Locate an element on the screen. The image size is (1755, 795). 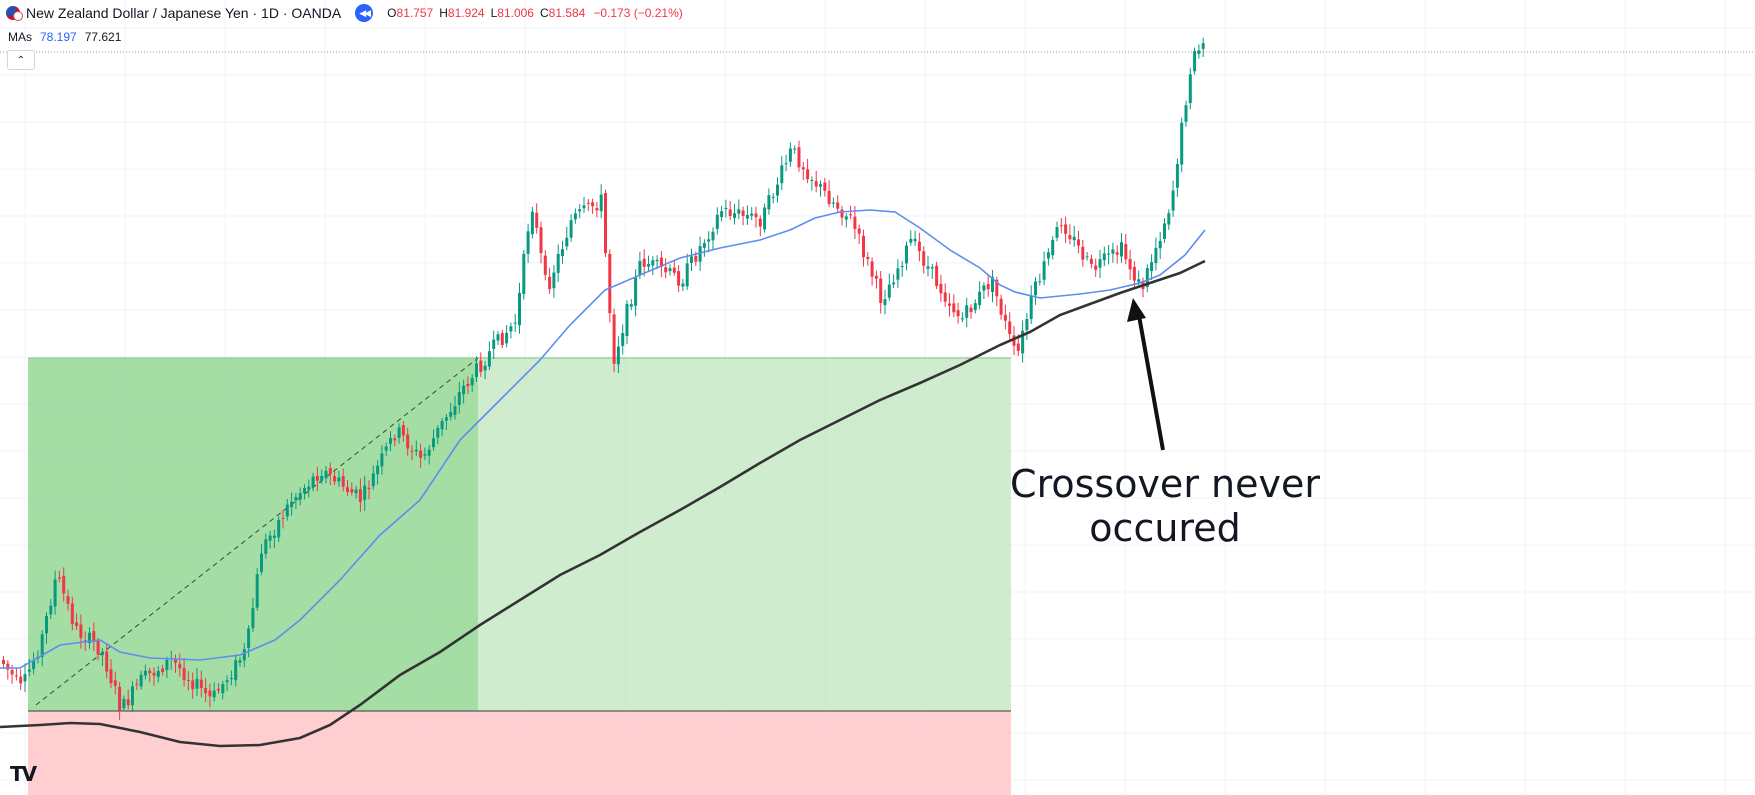
indicator-legend: MAs 78.197 77.621 is located at coordinates (64, 37).